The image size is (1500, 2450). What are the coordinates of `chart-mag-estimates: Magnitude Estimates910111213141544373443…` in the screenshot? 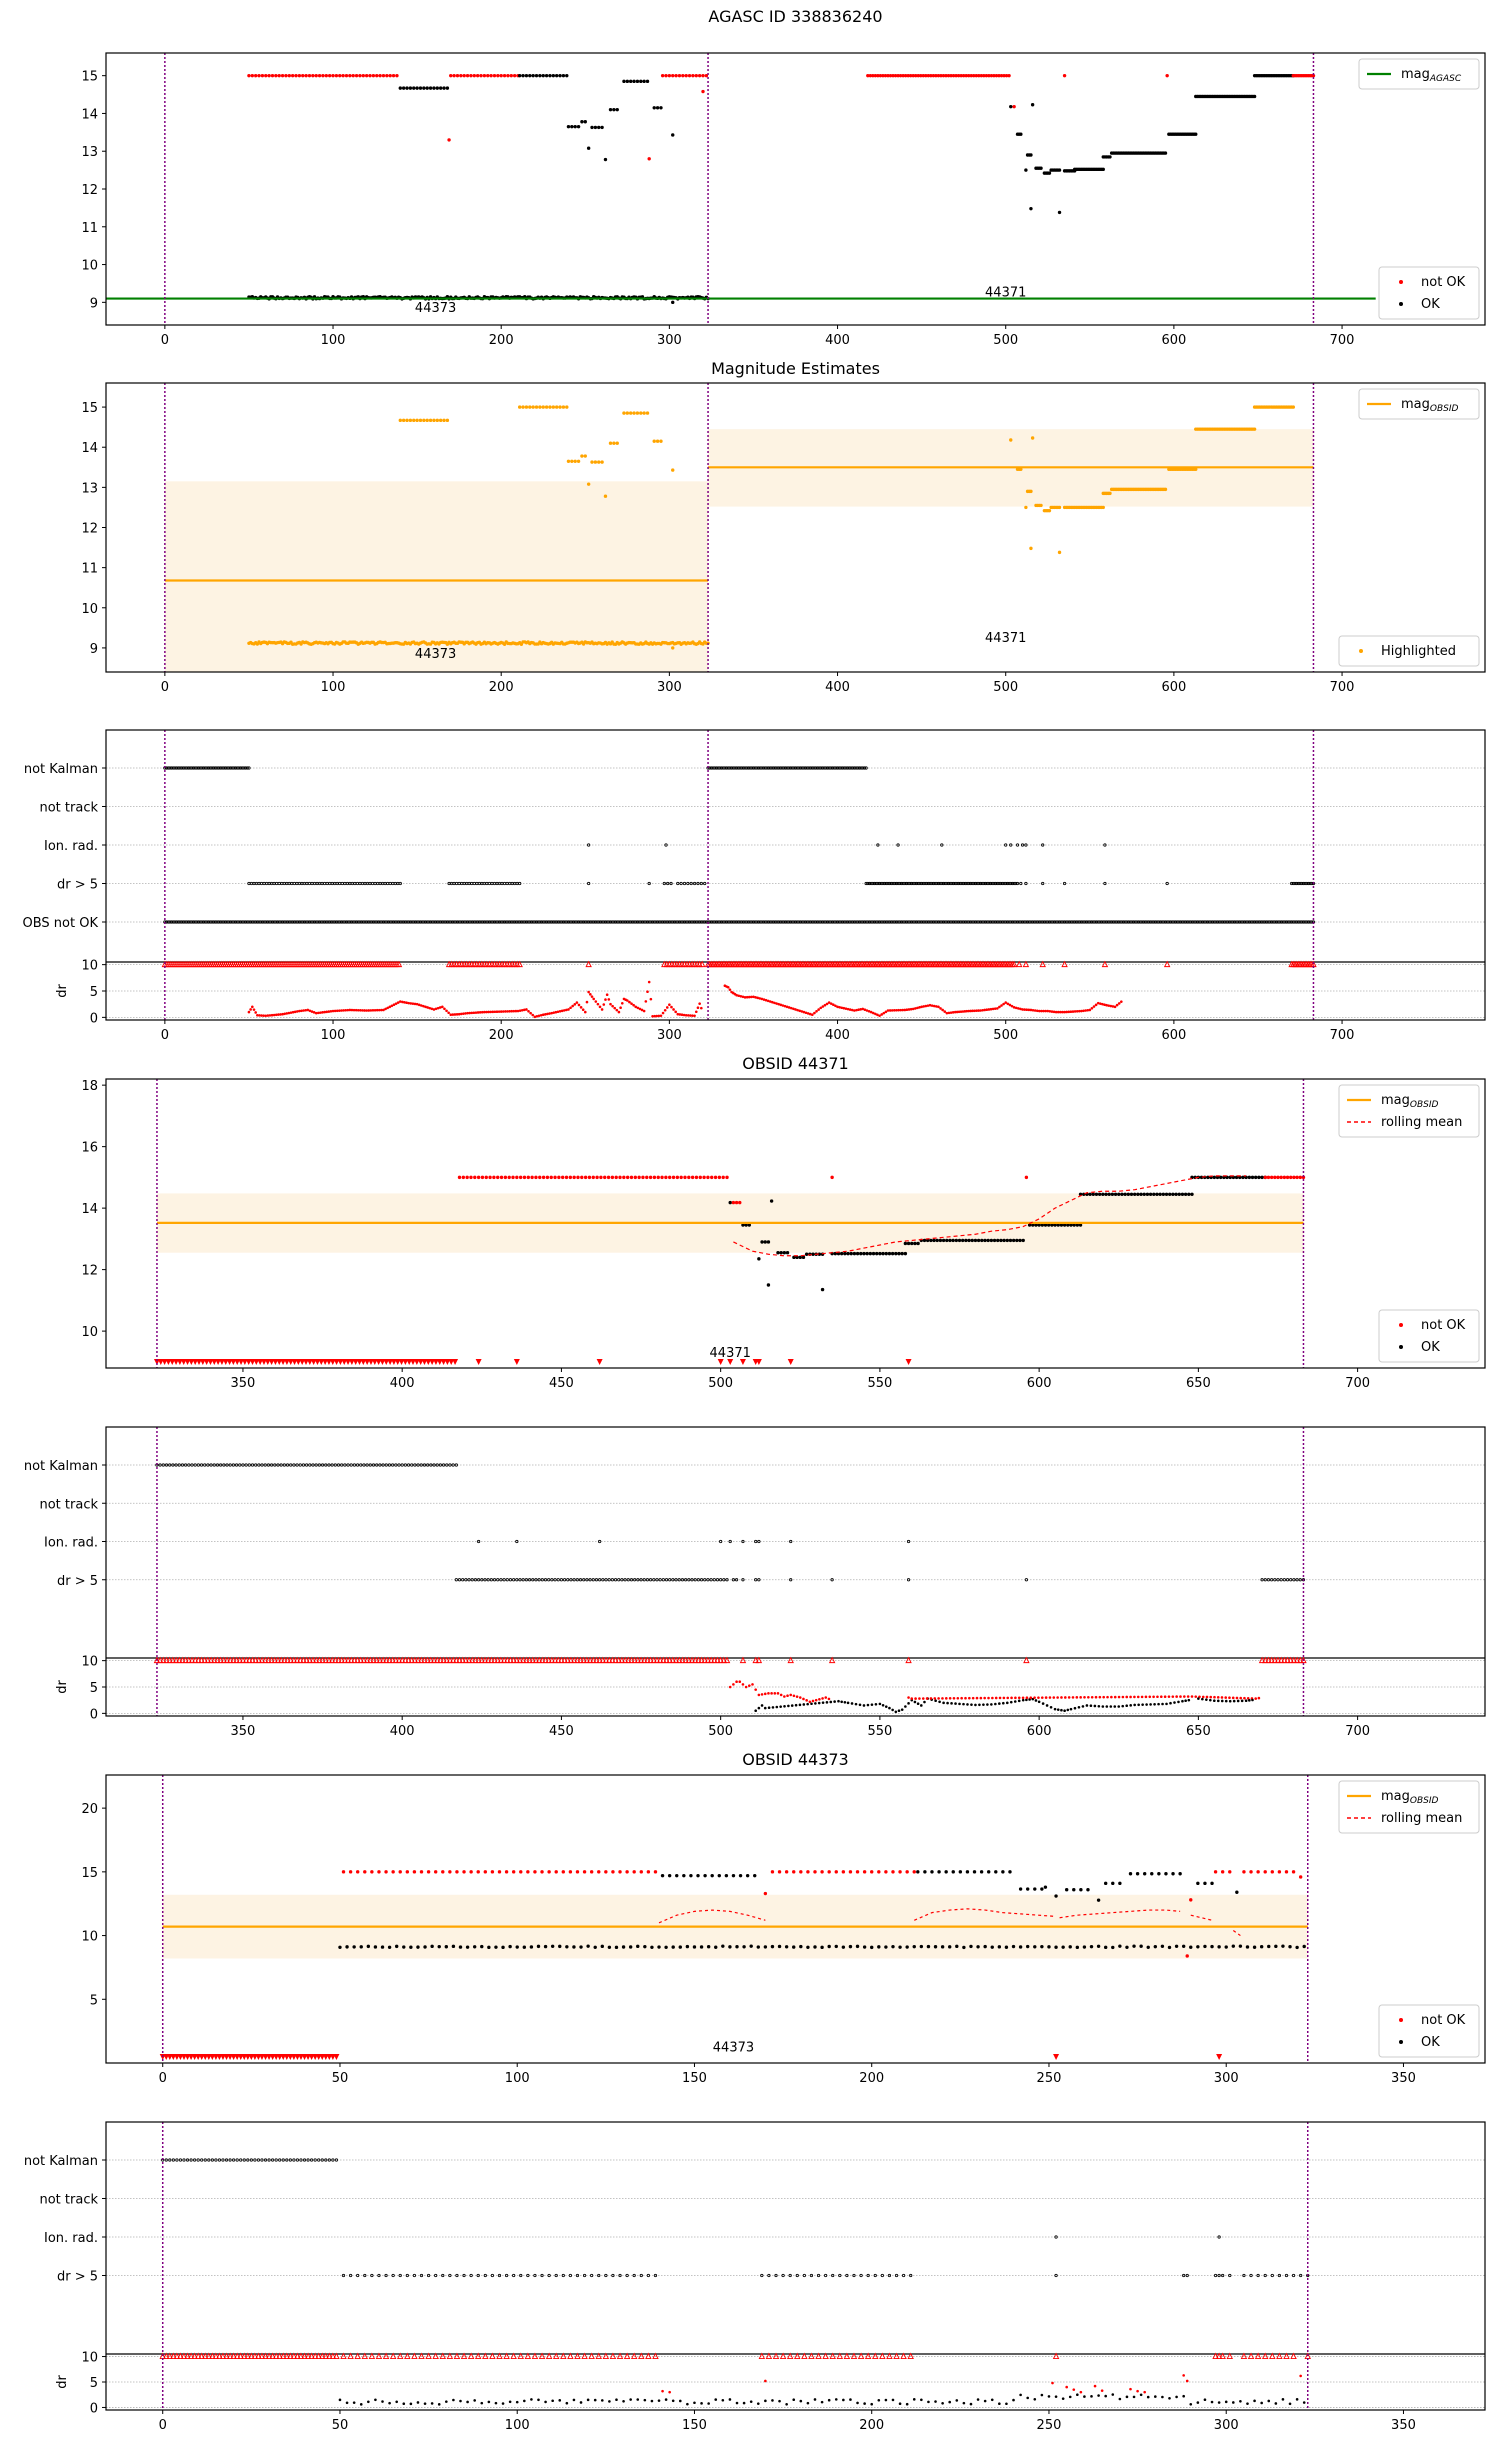 It's located at (783, 527).